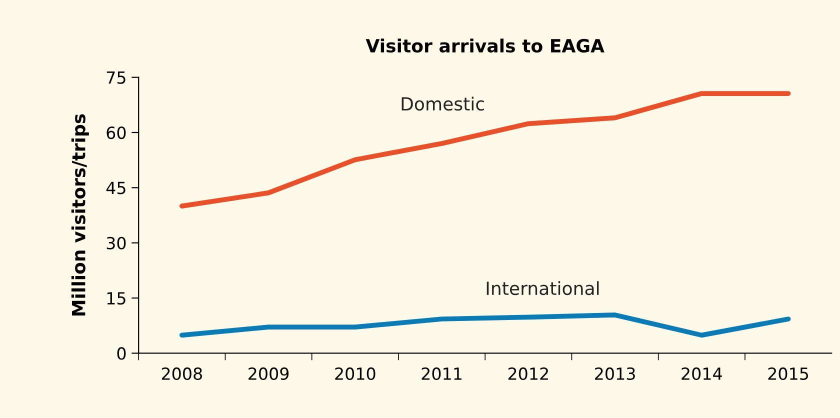 This screenshot has height=418, width=840. Describe the element at coordinates (615, 373) in the screenshot. I see `x-tick-label: 2013` at that location.